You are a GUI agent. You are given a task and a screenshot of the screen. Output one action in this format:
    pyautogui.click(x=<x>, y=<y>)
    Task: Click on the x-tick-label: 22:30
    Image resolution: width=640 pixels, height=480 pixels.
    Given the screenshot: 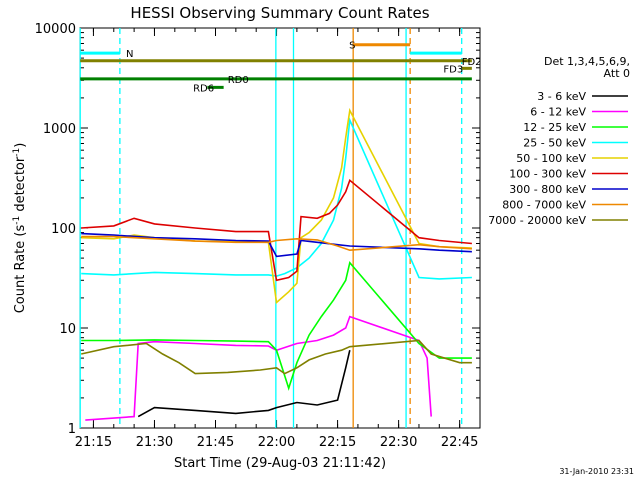 What is the action you would take?
    pyautogui.click(x=398, y=442)
    